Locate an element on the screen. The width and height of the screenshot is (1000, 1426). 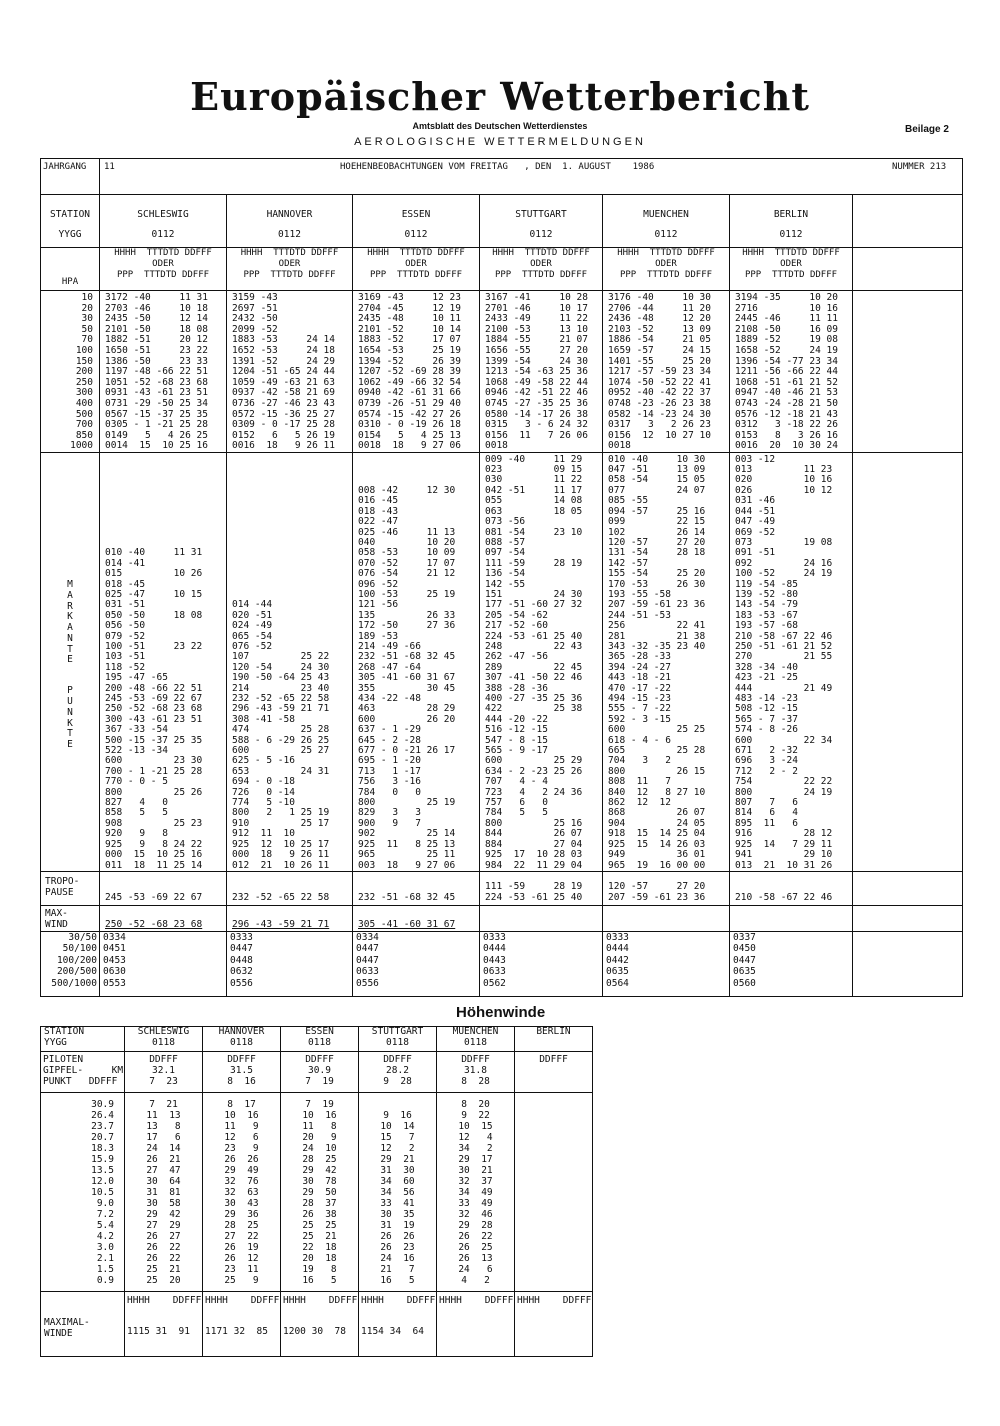
hw-wind-row: 15 7 is located at coordinates (397, 1137).